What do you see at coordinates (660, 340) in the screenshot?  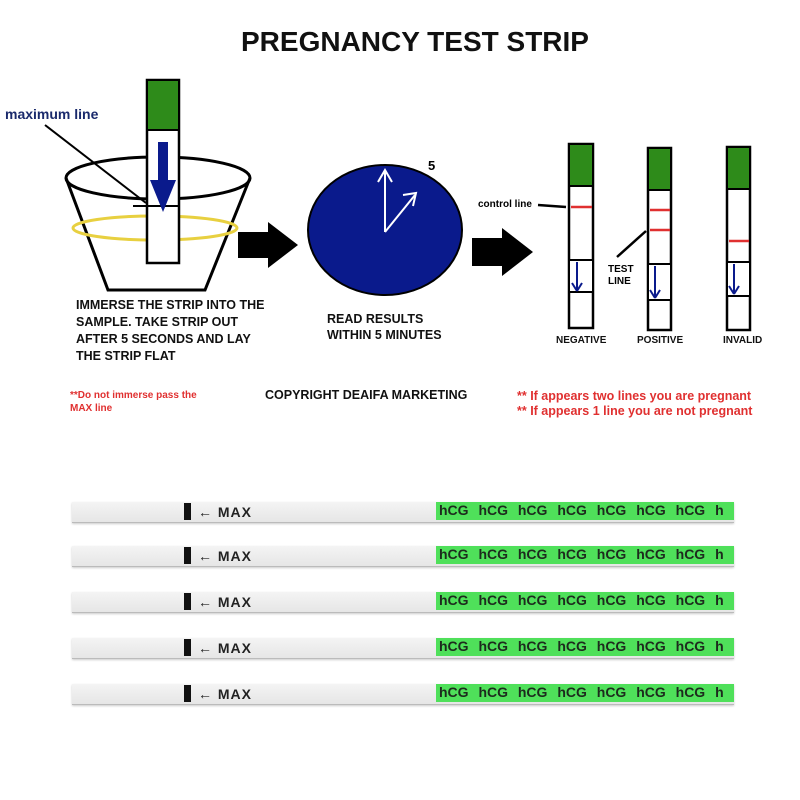 I see `result-label-positive: POSITIVE` at bounding box center [660, 340].